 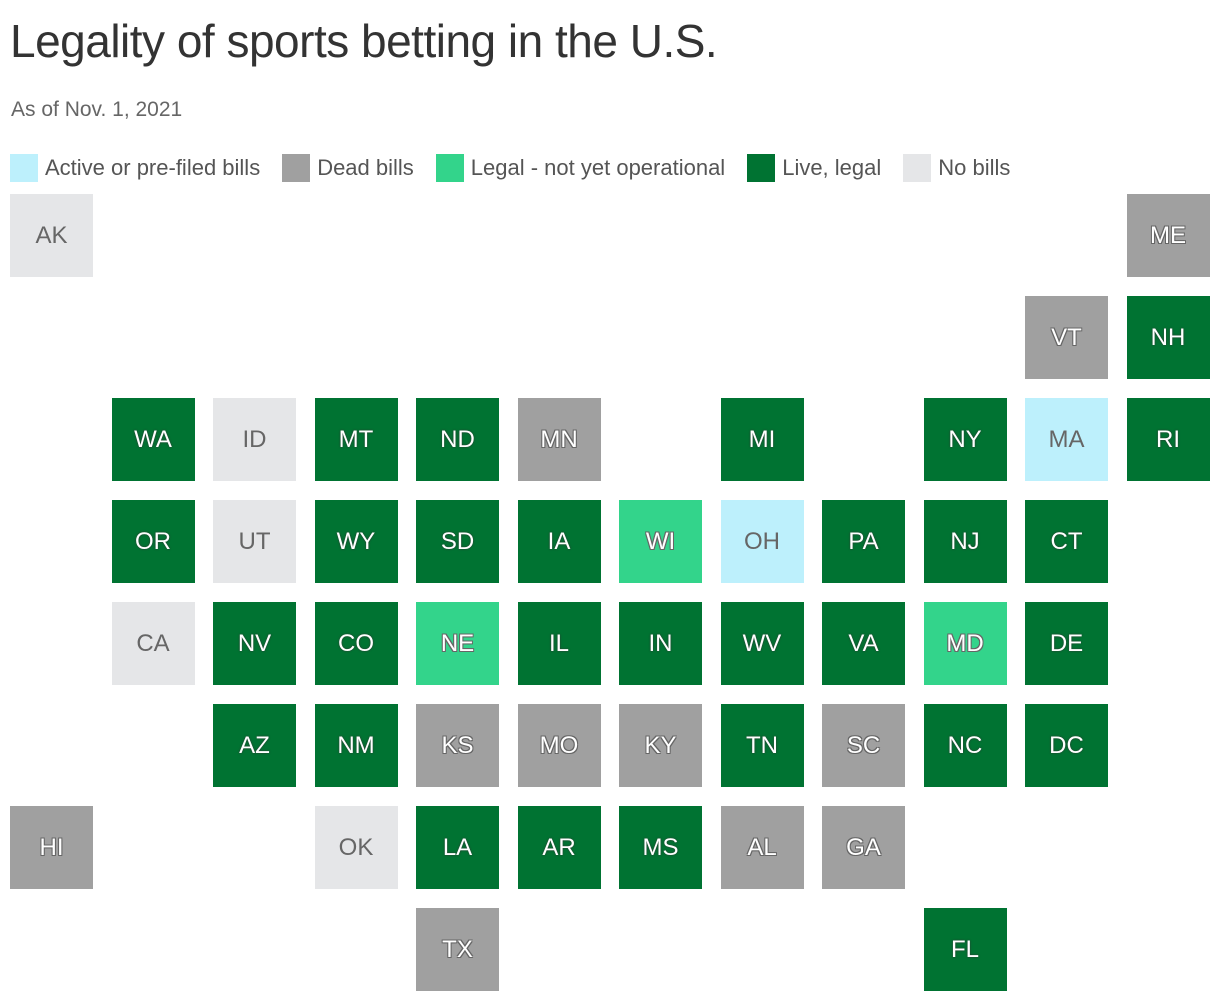 What do you see at coordinates (153, 167) in the screenshot?
I see `legend-label: Active or pre-filed bills` at bounding box center [153, 167].